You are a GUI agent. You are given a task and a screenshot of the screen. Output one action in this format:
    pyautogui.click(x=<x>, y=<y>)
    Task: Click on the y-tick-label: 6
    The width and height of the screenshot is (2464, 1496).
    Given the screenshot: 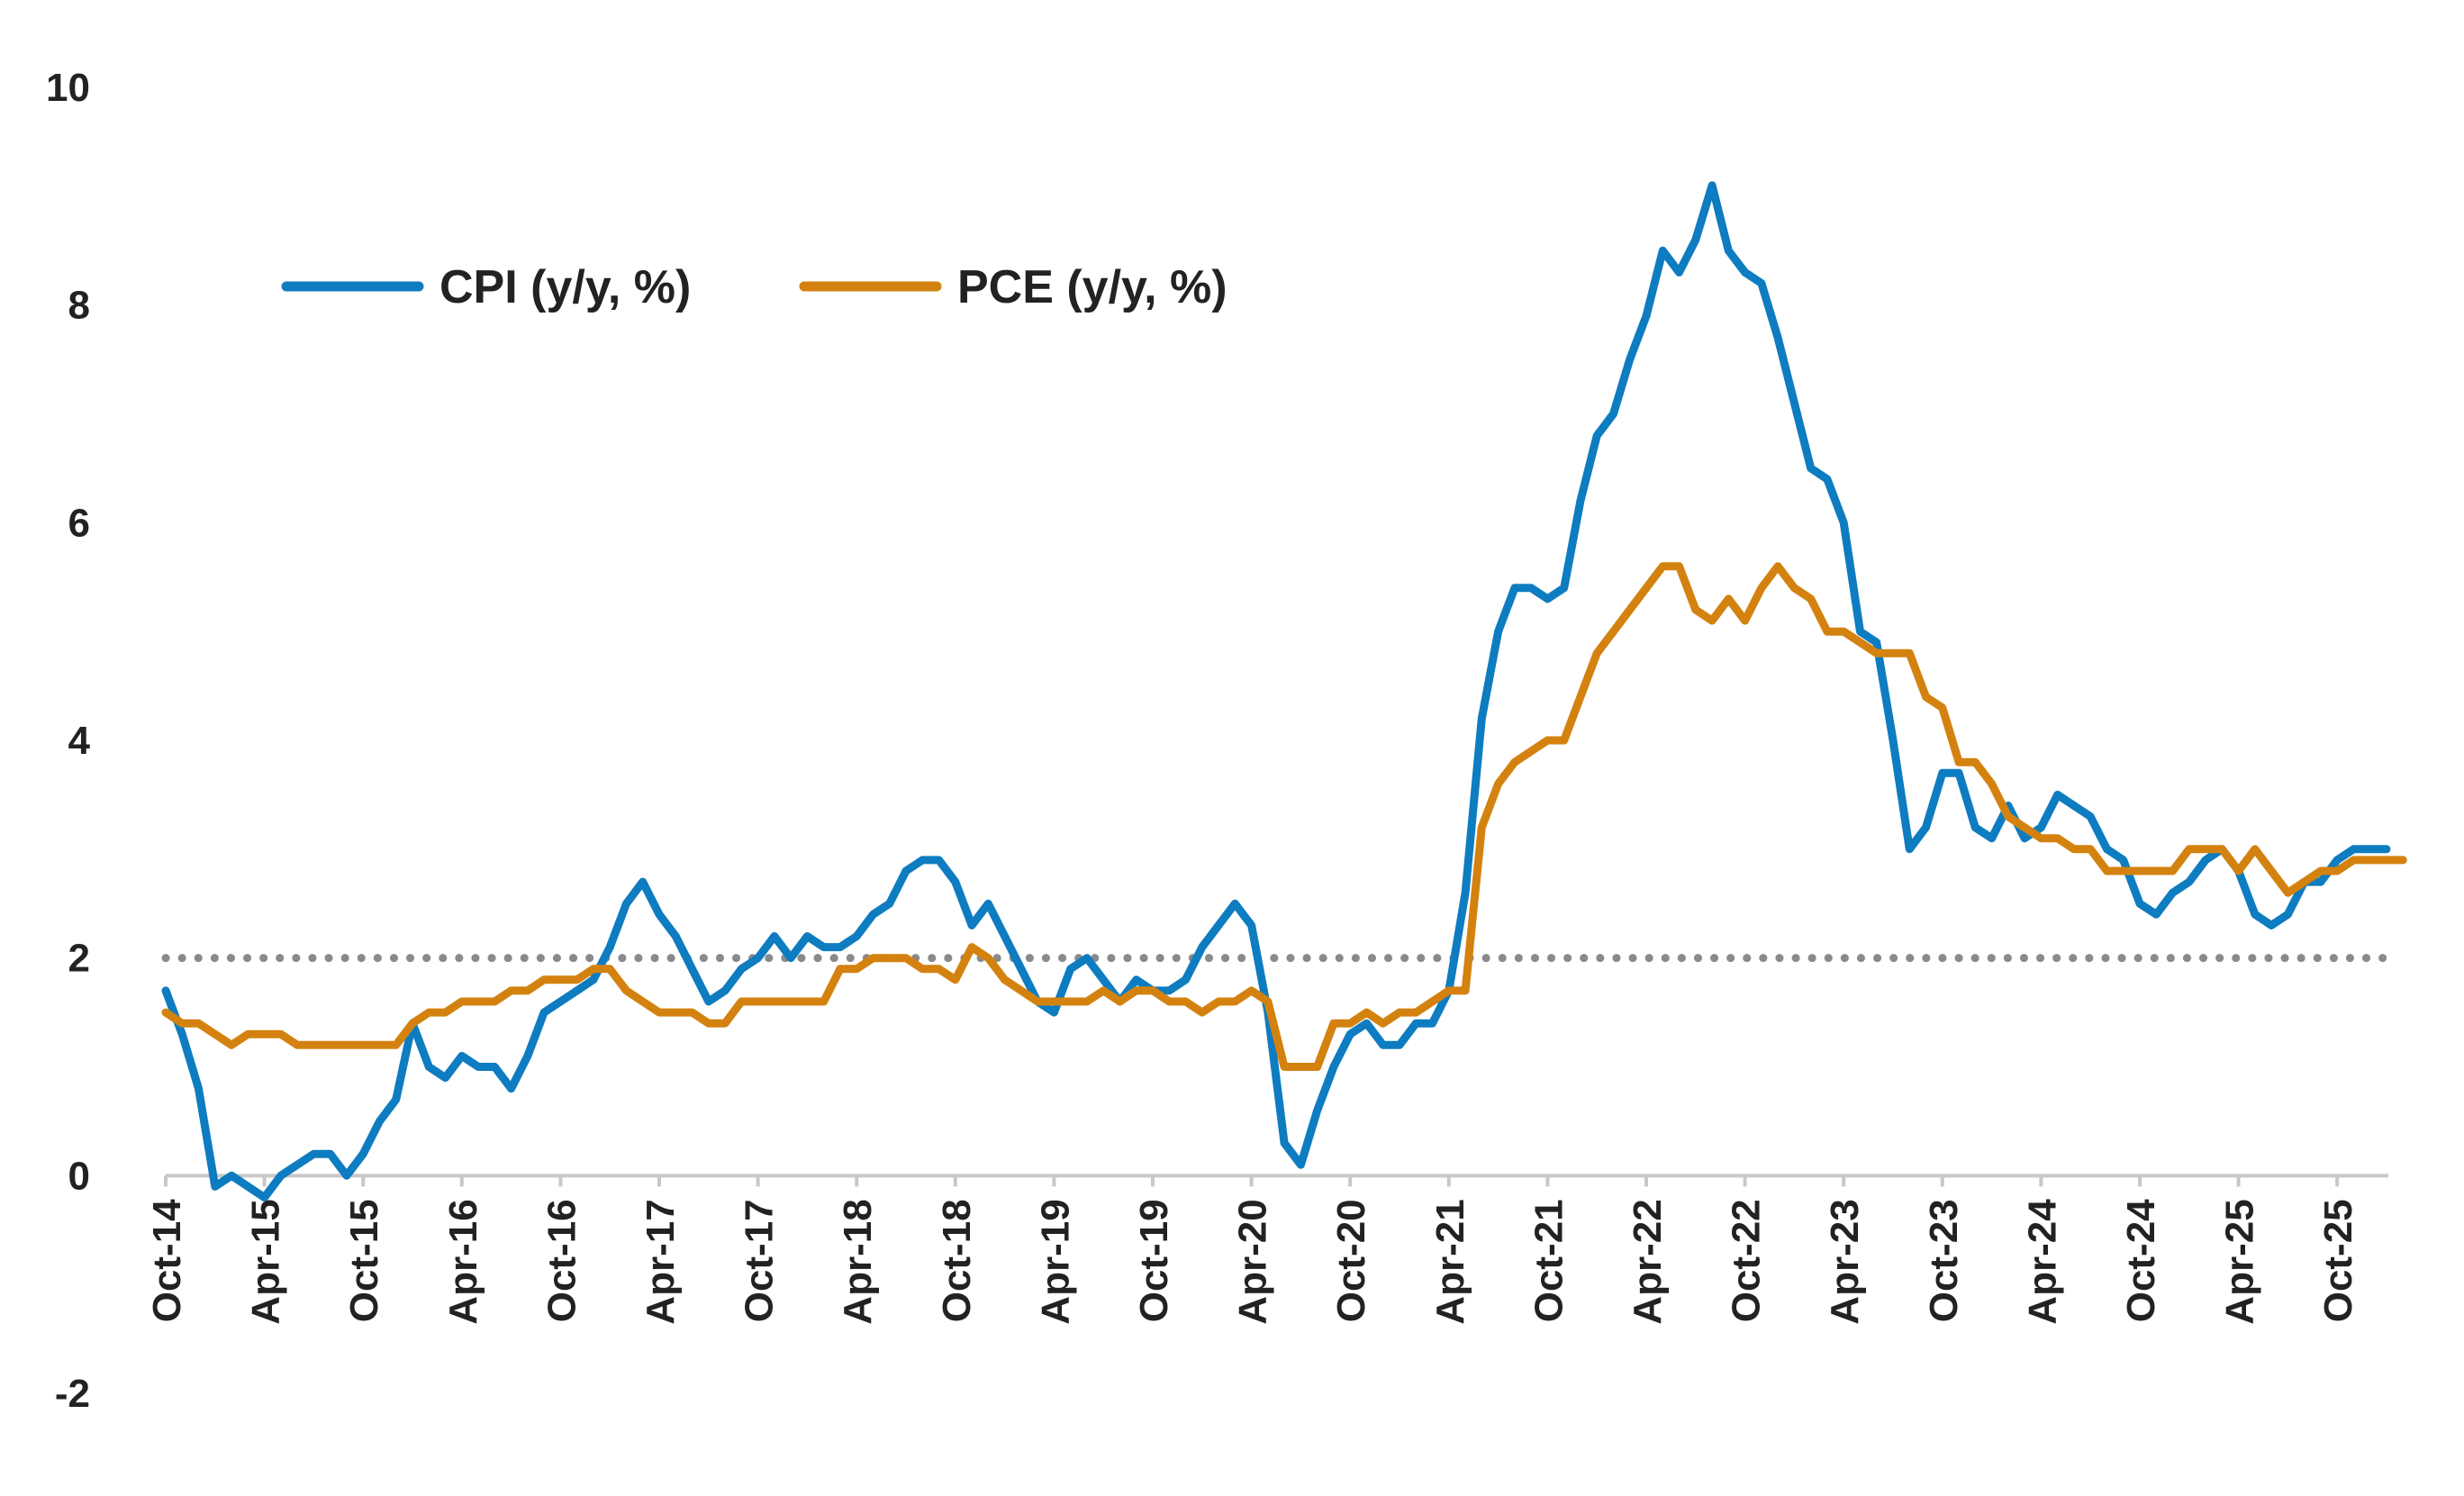 What is the action you would take?
    pyautogui.click(x=79, y=523)
    